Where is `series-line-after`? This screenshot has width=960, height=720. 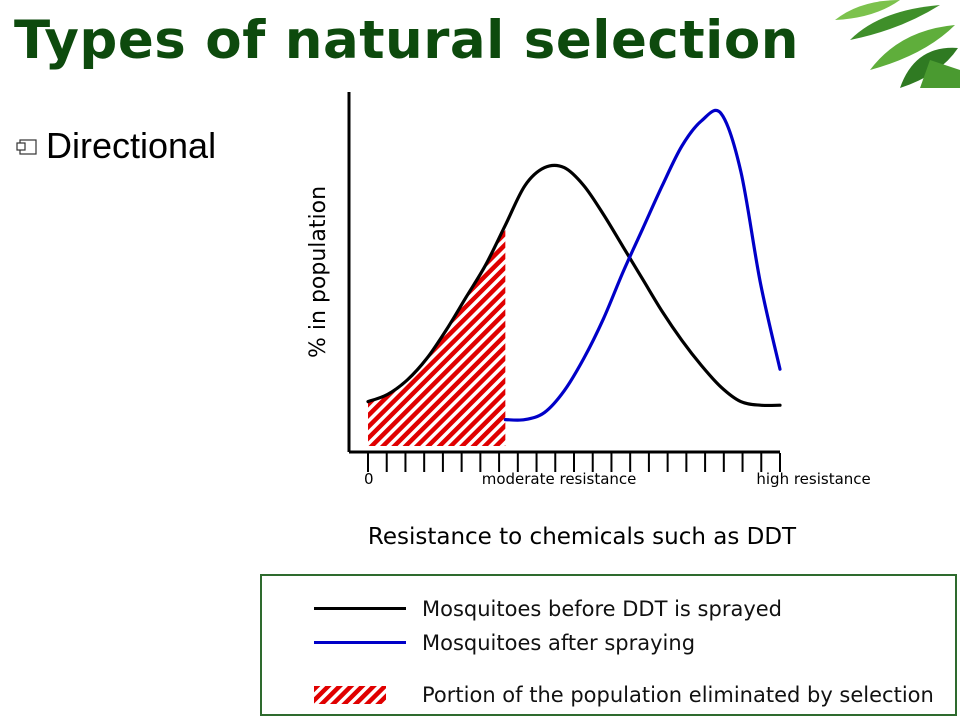
series-line-after is located at coordinates (642, 265).